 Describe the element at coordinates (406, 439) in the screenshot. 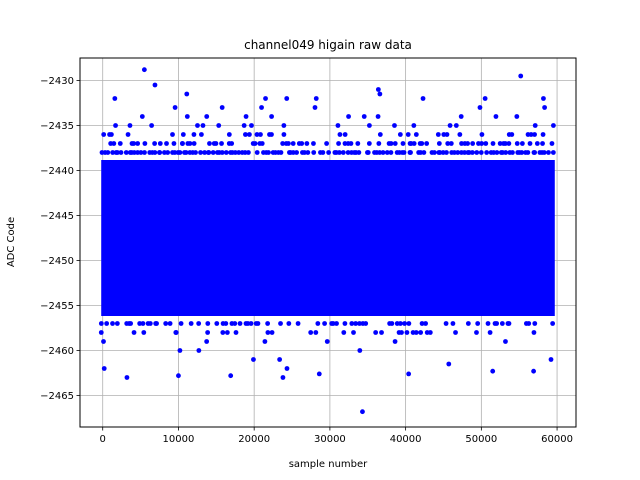

I see `x-tick-label: 40000` at that location.